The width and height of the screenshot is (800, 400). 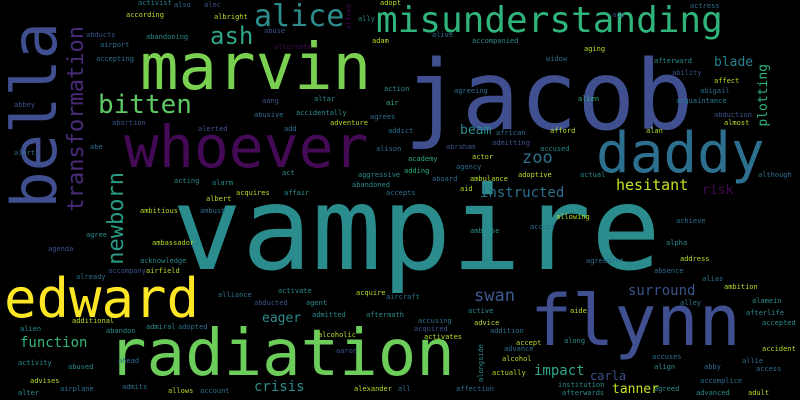 I want to click on word-jacob: jacob, so click(x=548, y=96).